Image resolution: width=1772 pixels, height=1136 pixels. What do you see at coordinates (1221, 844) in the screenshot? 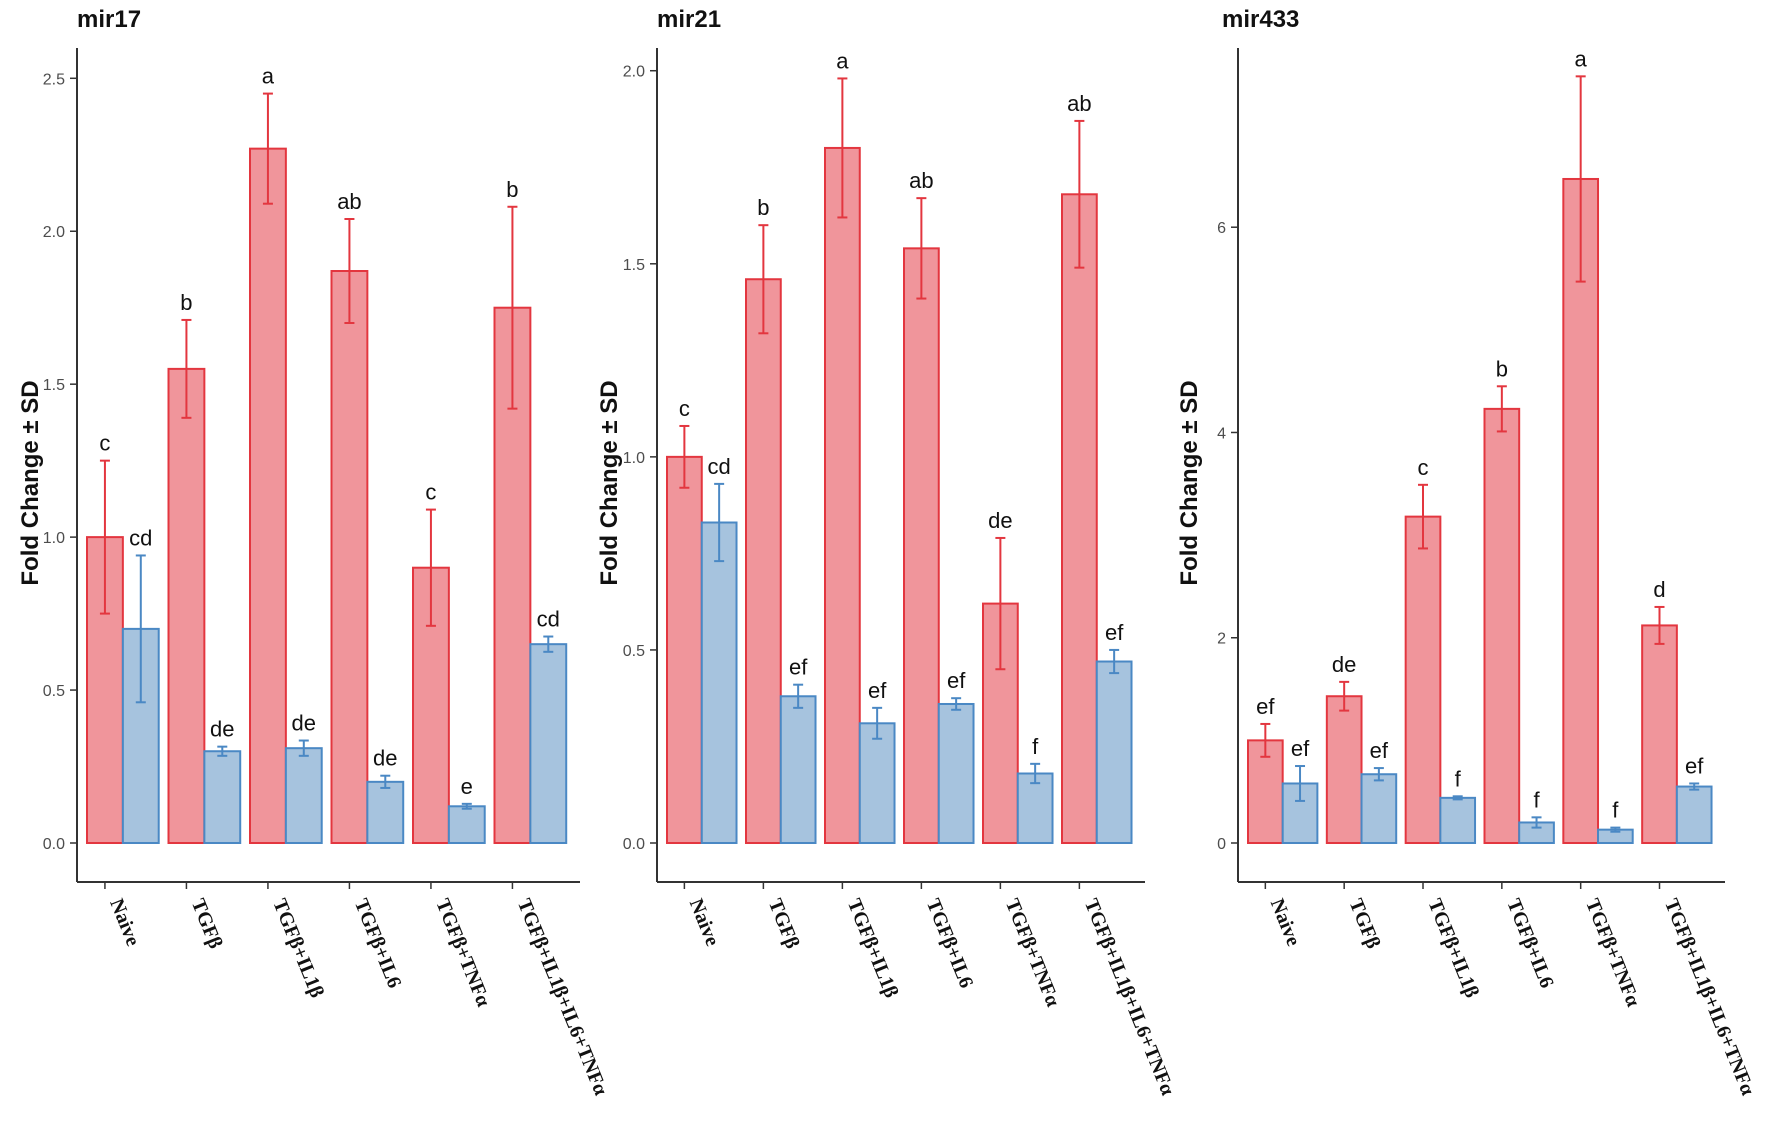
I see `y-tick-label: 0` at bounding box center [1221, 844].